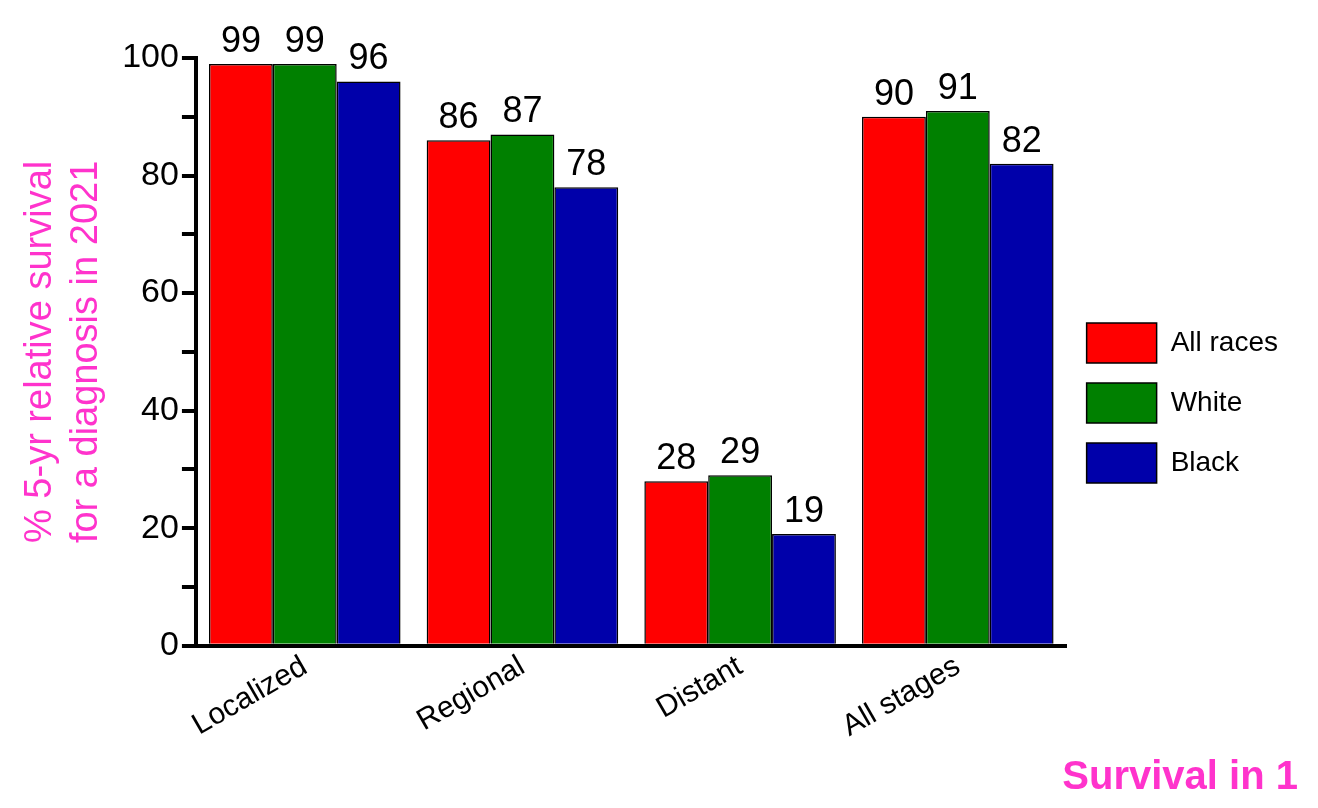 The height and width of the screenshot is (808, 1318). Describe the element at coordinates (1021, 139) in the screenshot. I see `data-label: 82` at that location.